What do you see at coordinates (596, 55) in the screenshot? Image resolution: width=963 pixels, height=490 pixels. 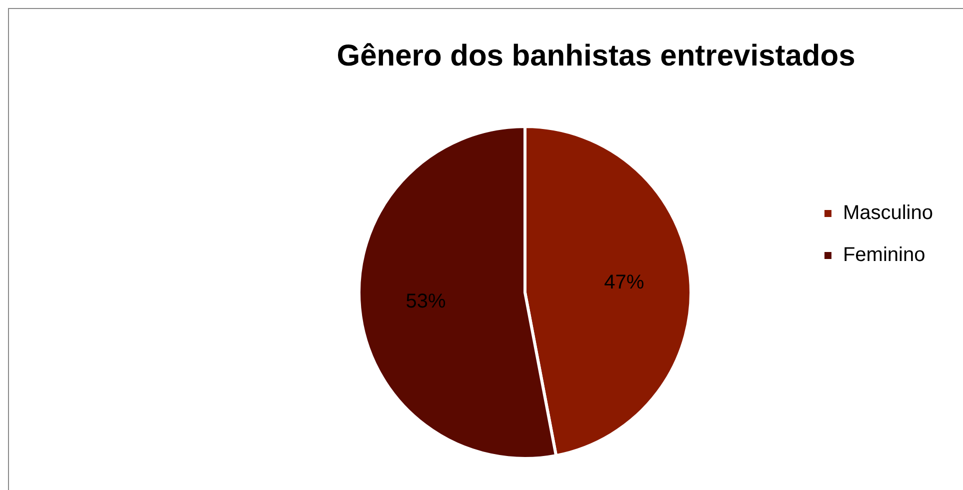 I see `chart-title: Gênero dos banhistas entrevistados` at bounding box center [596, 55].